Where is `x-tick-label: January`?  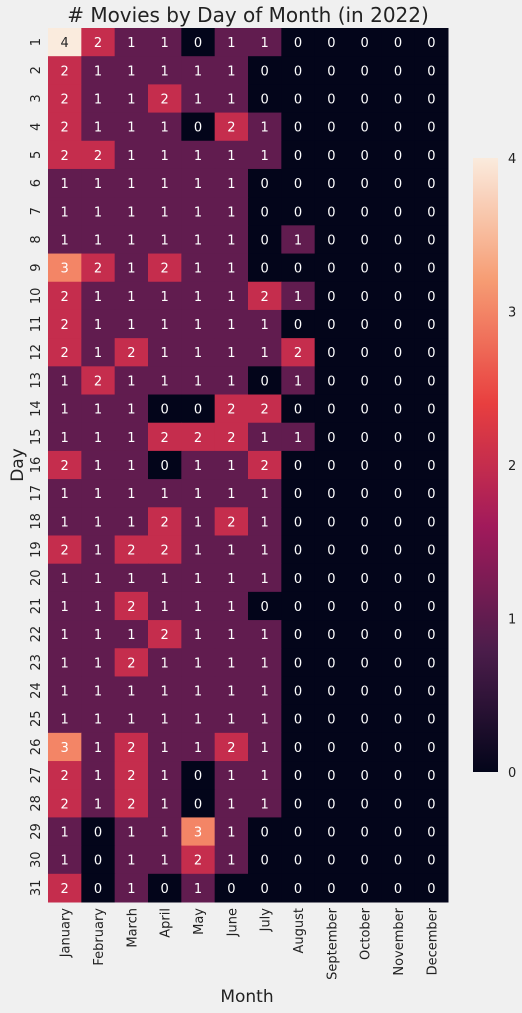
x-tick-label: January is located at coordinates (66, 933).